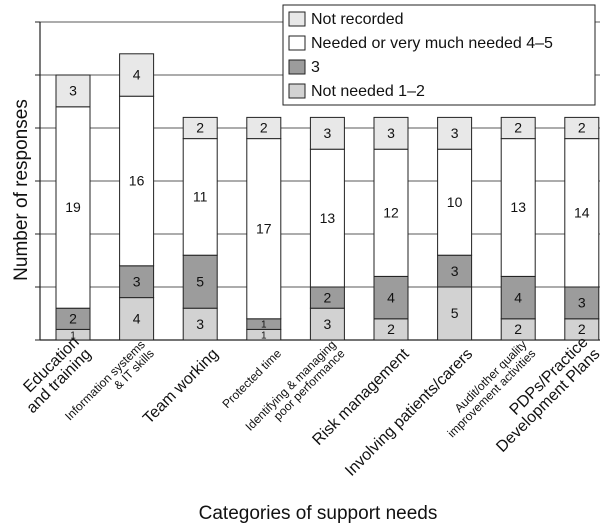 This screenshot has width=601, height=529. What do you see at coordinates (439, 55) in the screenshot?
I see `legend-box` at bounding box center [439, 55].